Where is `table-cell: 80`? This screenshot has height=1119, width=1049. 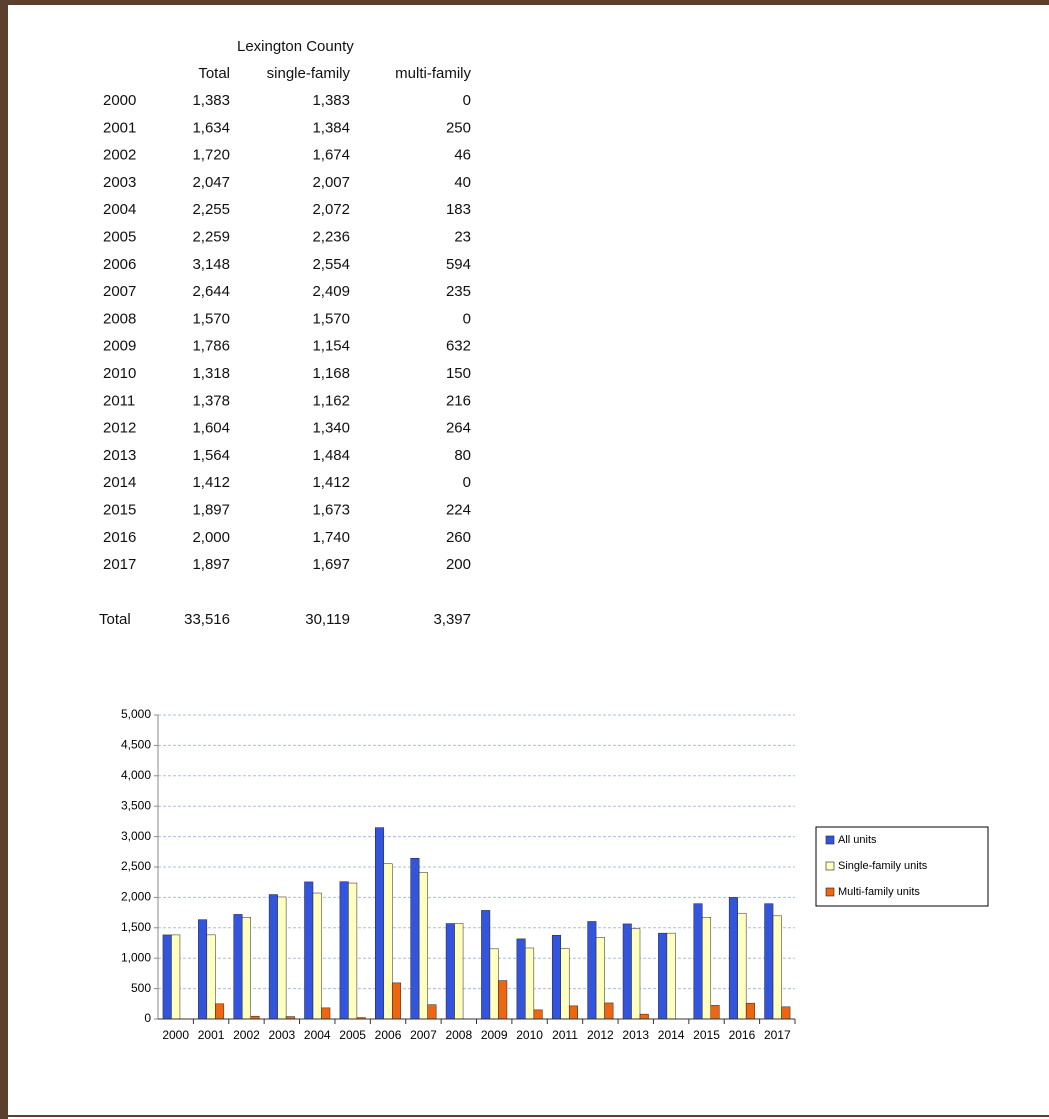 table-cell: 80 is located at coordinates (462, 455).